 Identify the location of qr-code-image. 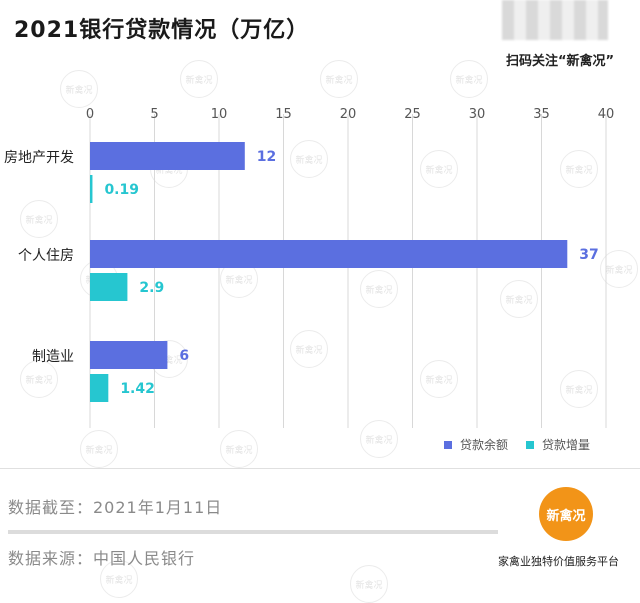
(555, 20).